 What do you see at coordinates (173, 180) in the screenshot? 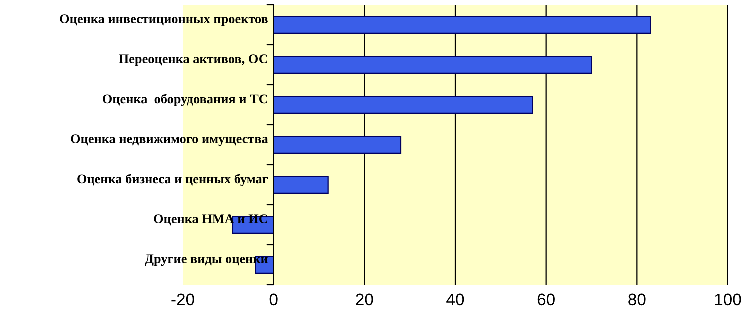
I see `y-tick-label: Оценка бизнеса и ценных бумаг` at bounding box center [173, 180].